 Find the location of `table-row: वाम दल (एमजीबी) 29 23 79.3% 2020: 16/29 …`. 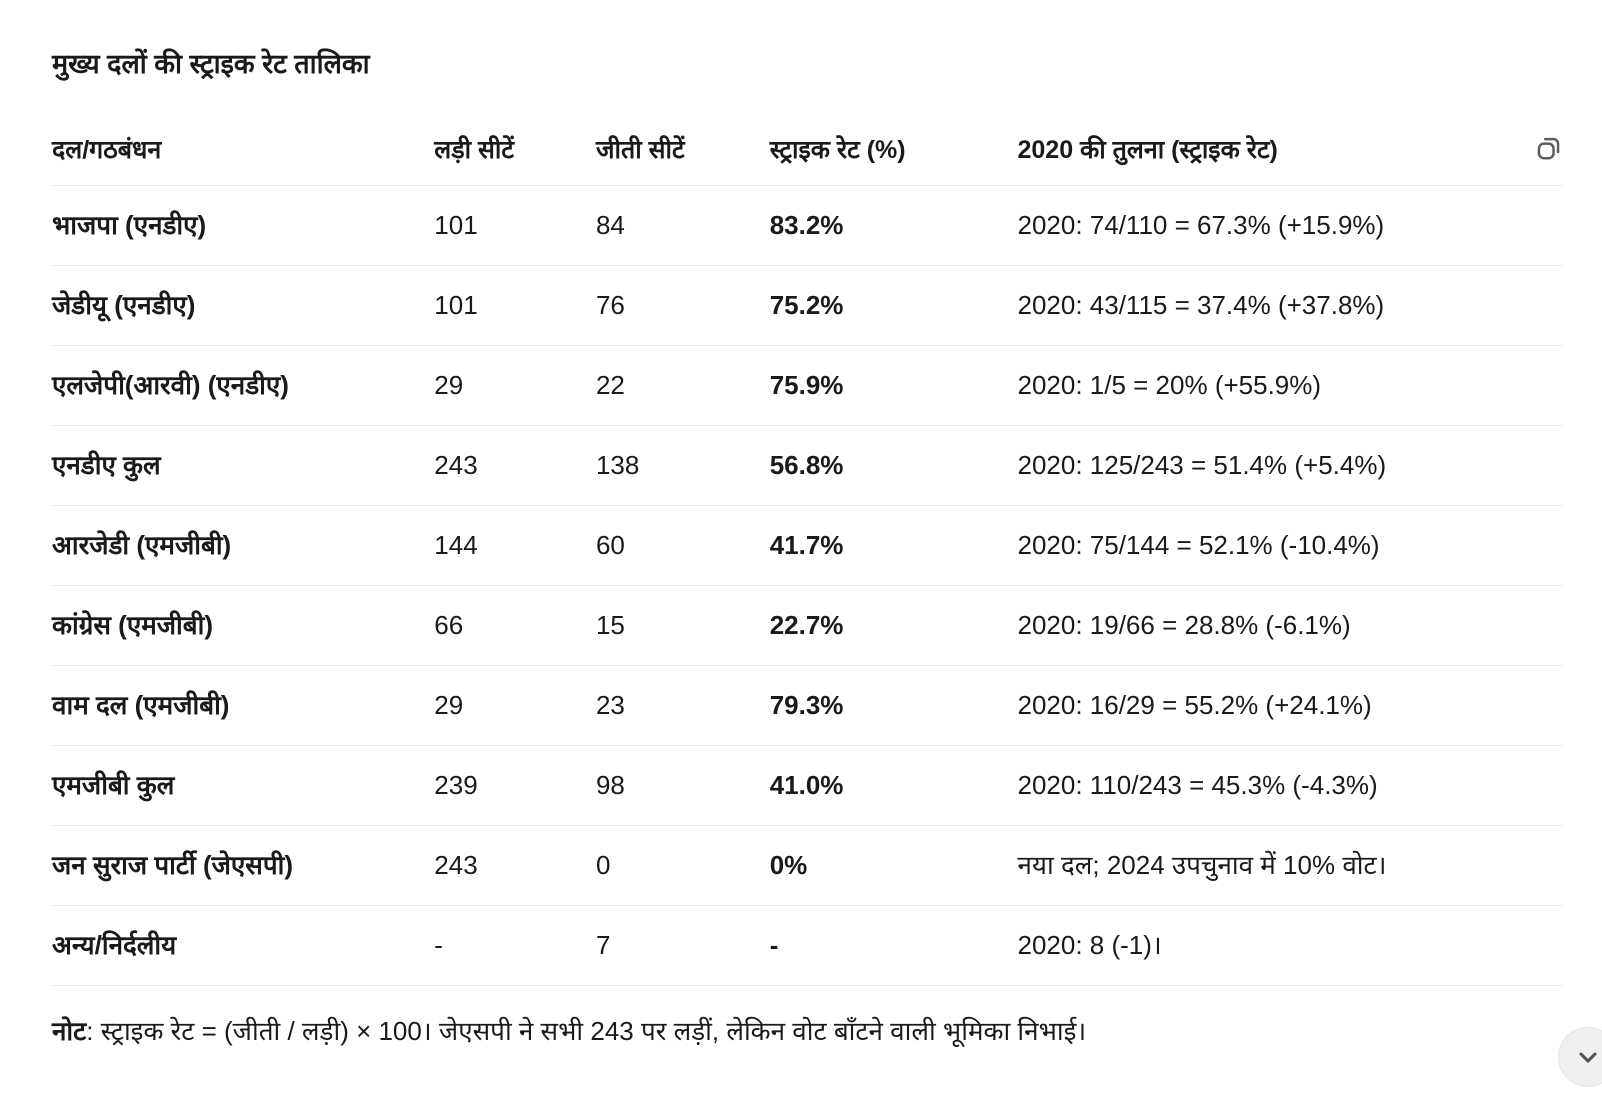

table-row: वाम दल (एमजीबी) 29 23 79.3% 2020: 16/29 … is located at coordinates (807, 706).